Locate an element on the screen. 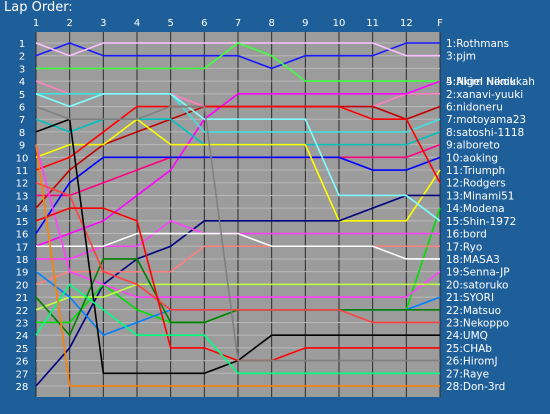 This screenshot has height=414, width=550. series-label: 13:Minami51 is located at coordinates (480, 196).